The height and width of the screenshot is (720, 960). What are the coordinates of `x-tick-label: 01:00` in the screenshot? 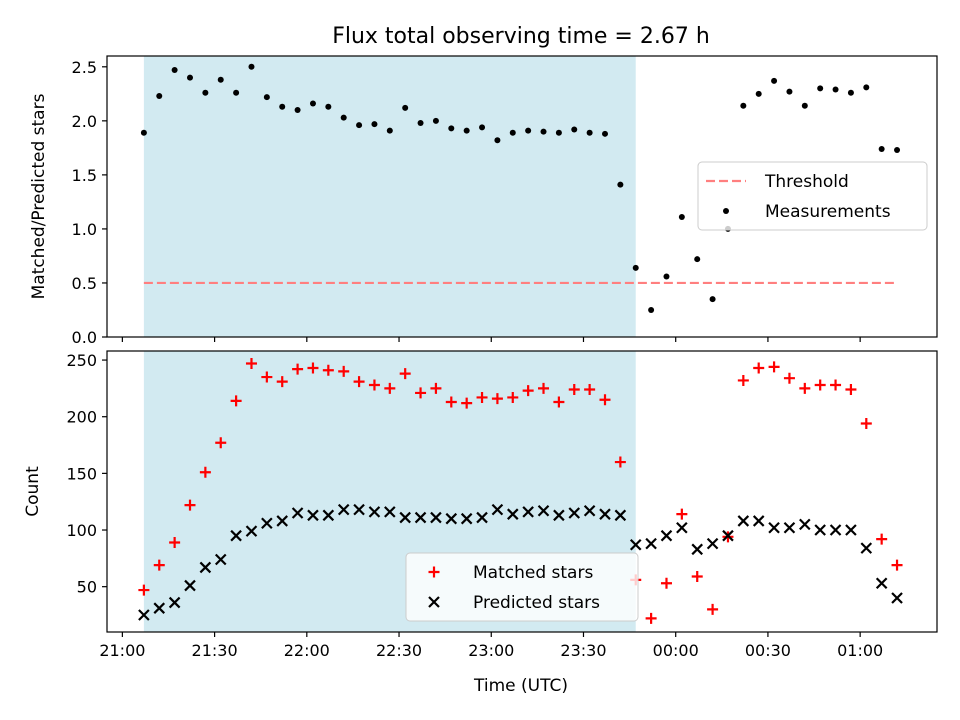 It's located at (860, 650).